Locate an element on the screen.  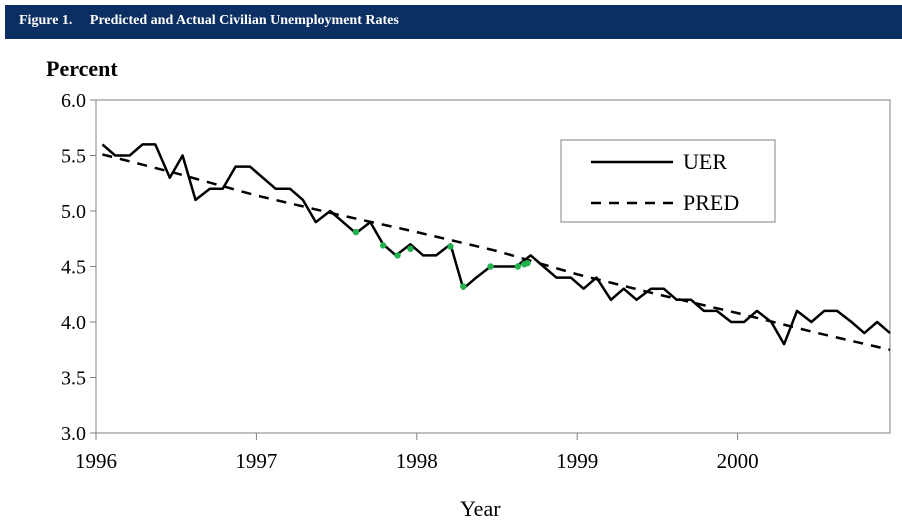
y-tick-label: 3.5 is located at coordinates (73, 379).